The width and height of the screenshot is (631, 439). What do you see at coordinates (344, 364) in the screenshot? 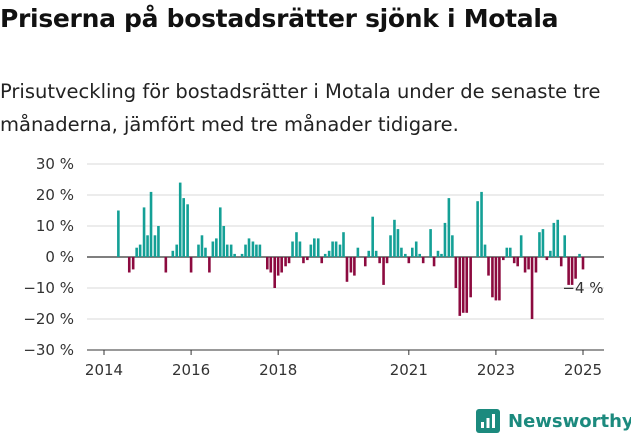
I see `x-axis: 2014 2016 2018 2021 2023 2025` at bounding box center [344, 364].